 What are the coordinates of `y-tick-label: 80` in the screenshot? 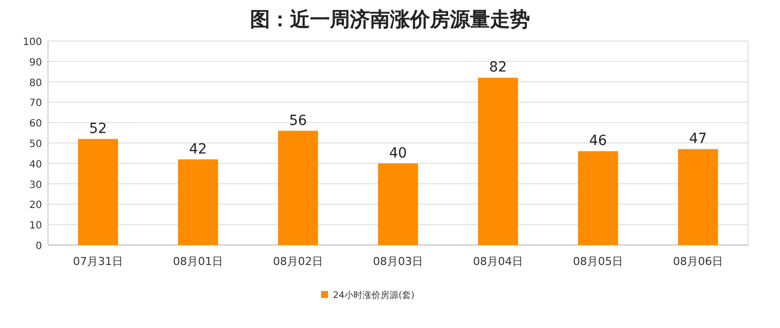 It's located at (35, 83).